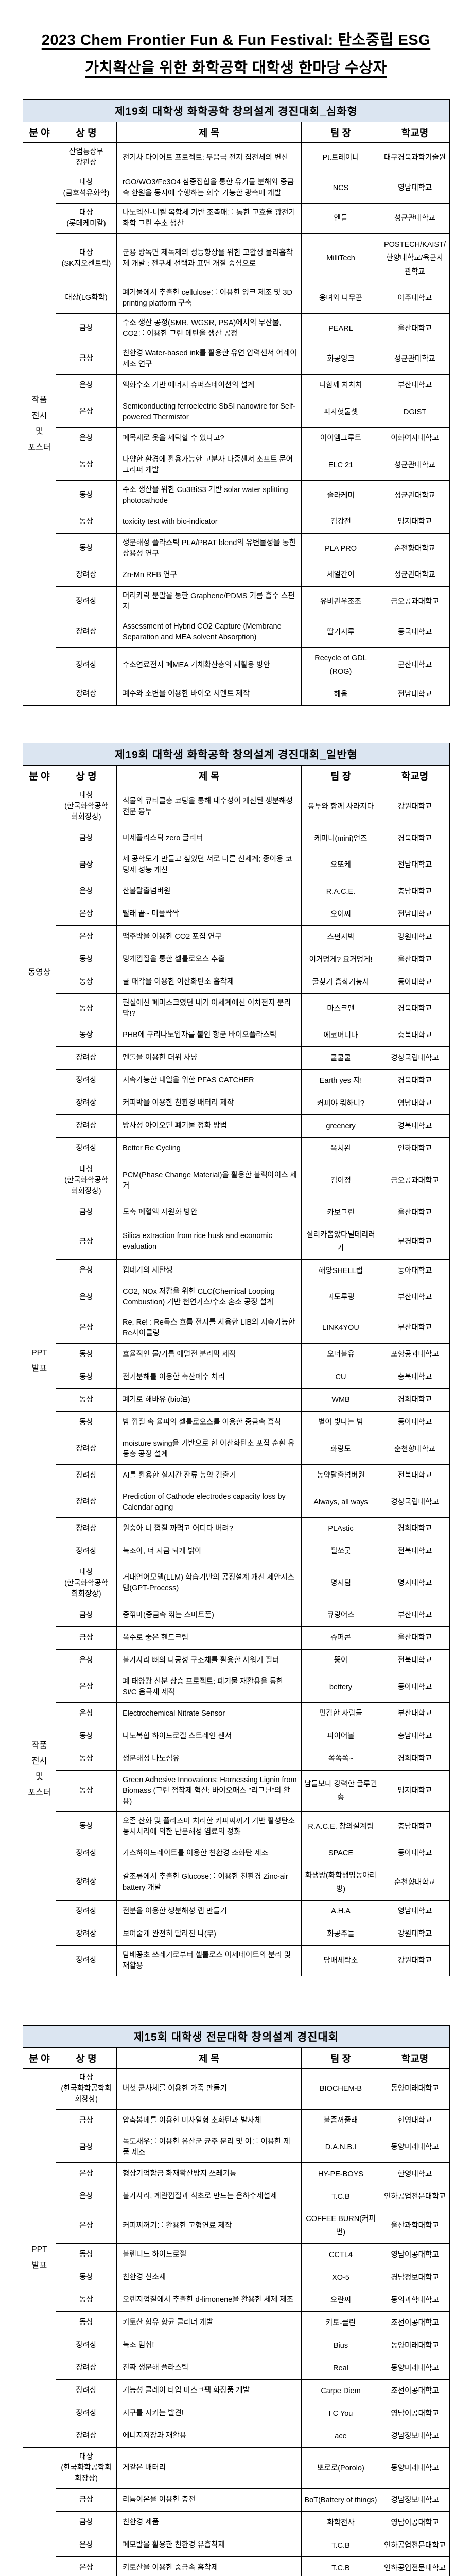 Image resolution: width=472 pixels, height=2576 pixels. I want to click on title-cell: 수소연료전지 폐MEA 기체확산층의 재활용 방안, so click(209, 665).